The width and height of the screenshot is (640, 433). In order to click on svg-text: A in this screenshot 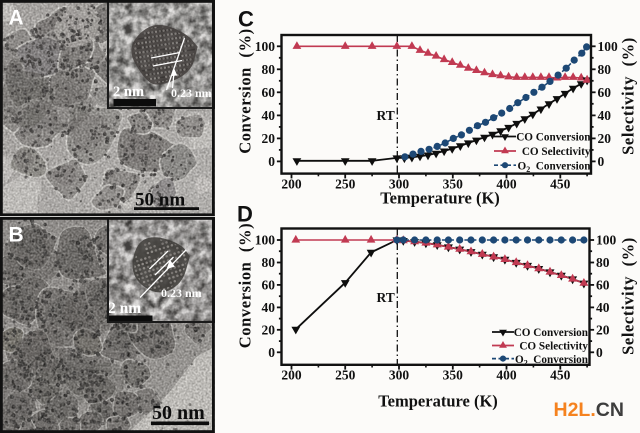, I will do `click(16, 18)`.